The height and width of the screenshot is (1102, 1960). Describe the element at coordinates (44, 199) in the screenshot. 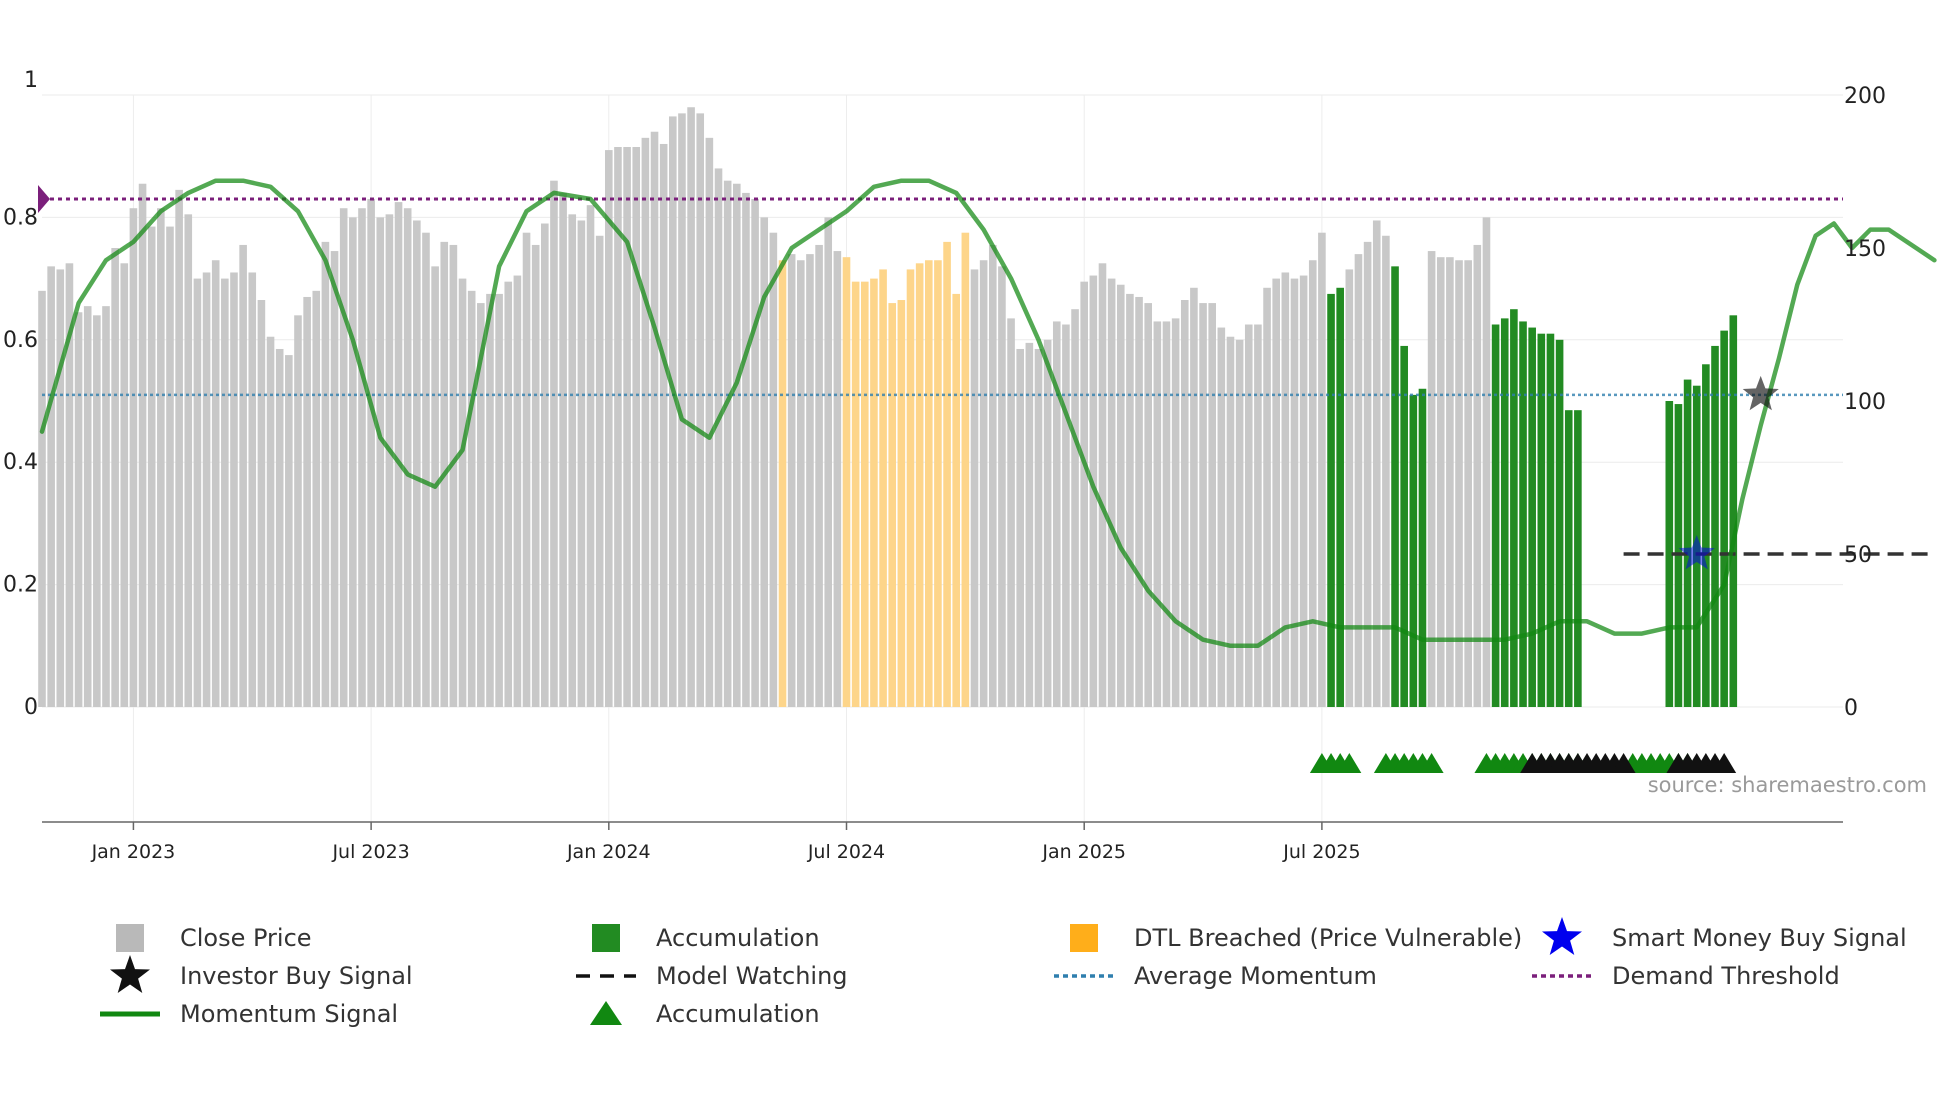

I see `demand-threshold-marker` at that location.